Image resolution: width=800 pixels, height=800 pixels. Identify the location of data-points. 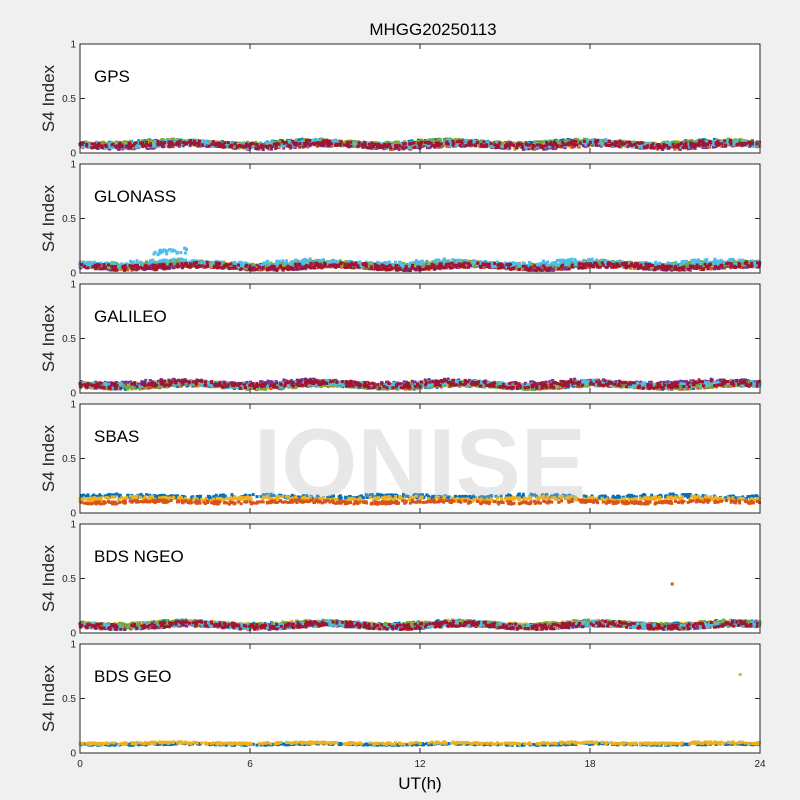
(420, 144).